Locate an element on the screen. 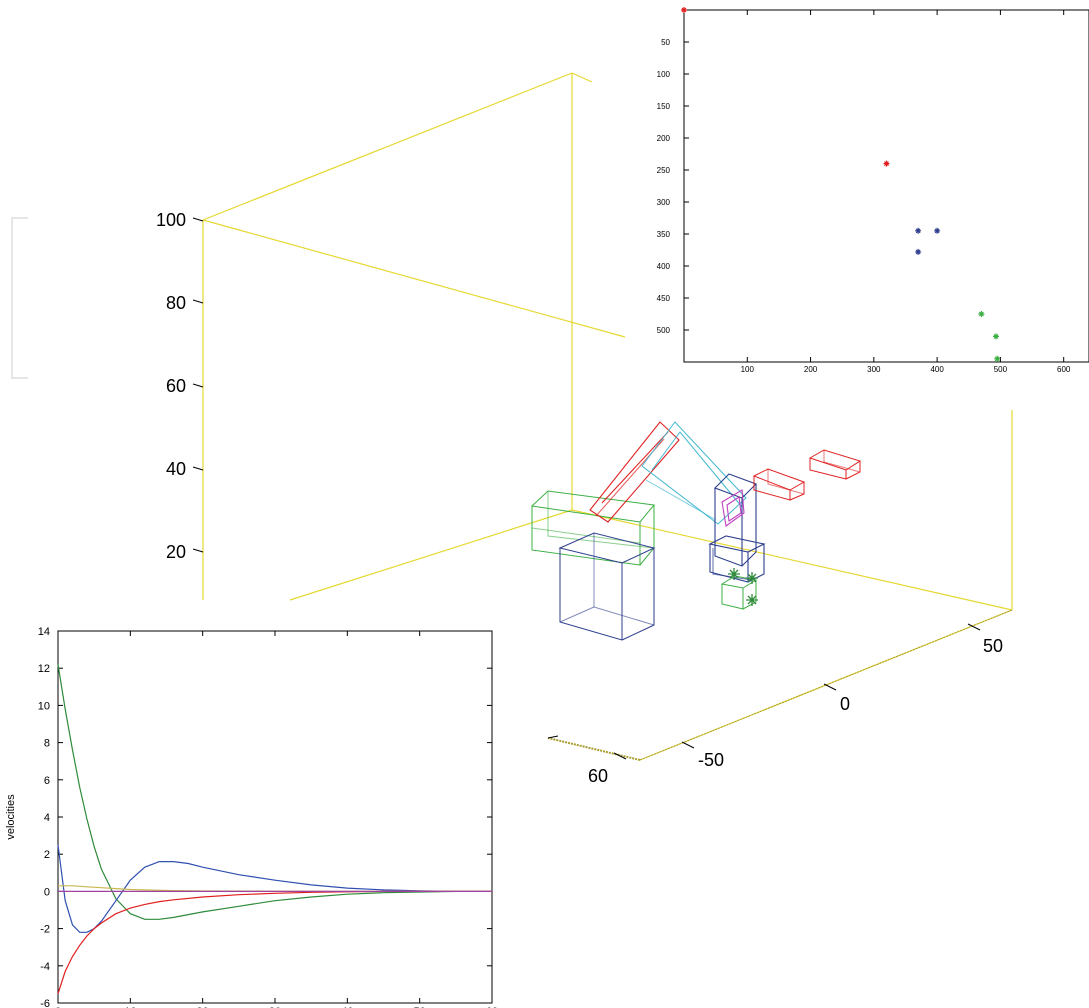 This screenshot has width=1089, height=1008. image-plane-x-tick-label: 600 is located at coordinates (1064, 369).